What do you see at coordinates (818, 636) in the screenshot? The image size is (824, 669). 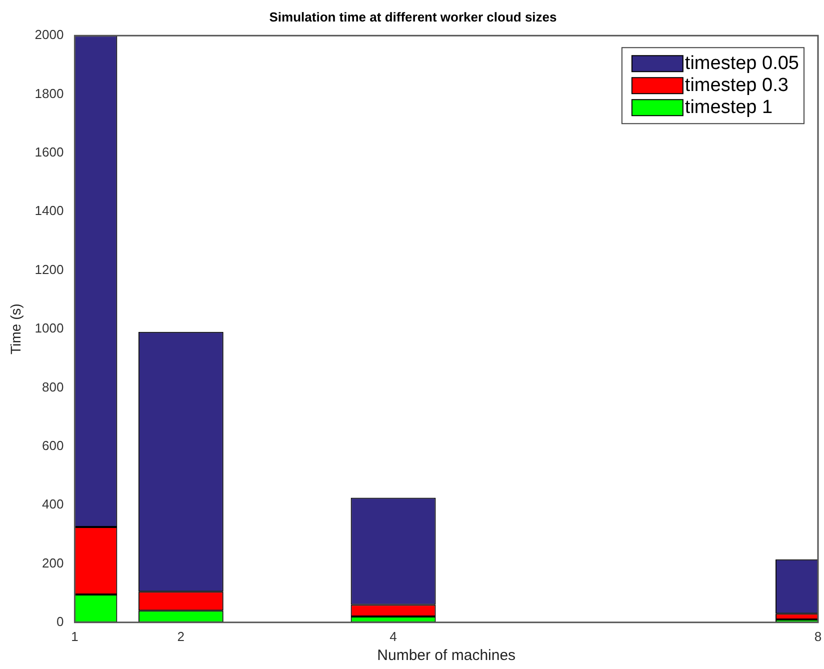 I see `x-tick-label: 8` at bounding box center [818, 636].